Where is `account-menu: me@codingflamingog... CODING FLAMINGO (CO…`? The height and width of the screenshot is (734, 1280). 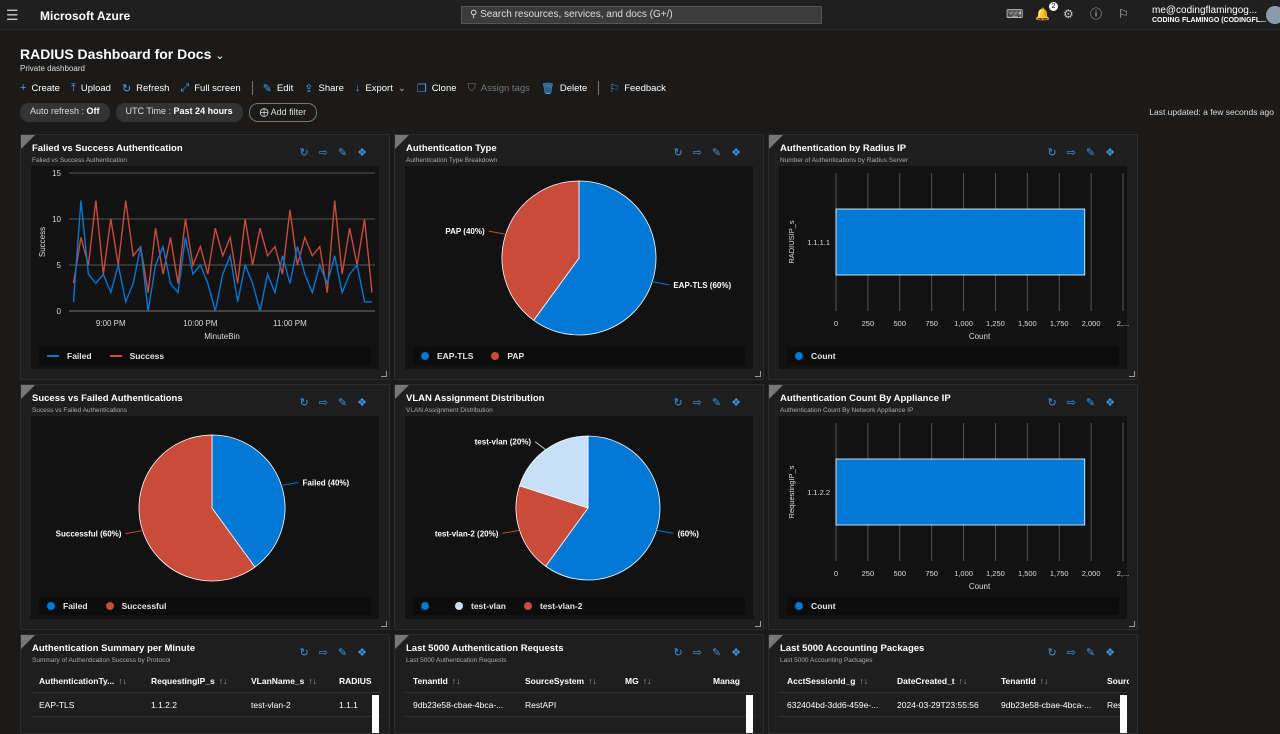 account-menu: me@codingflamingog... CODING FLAMINGO (CO… is located at coordinates (1209, 14).